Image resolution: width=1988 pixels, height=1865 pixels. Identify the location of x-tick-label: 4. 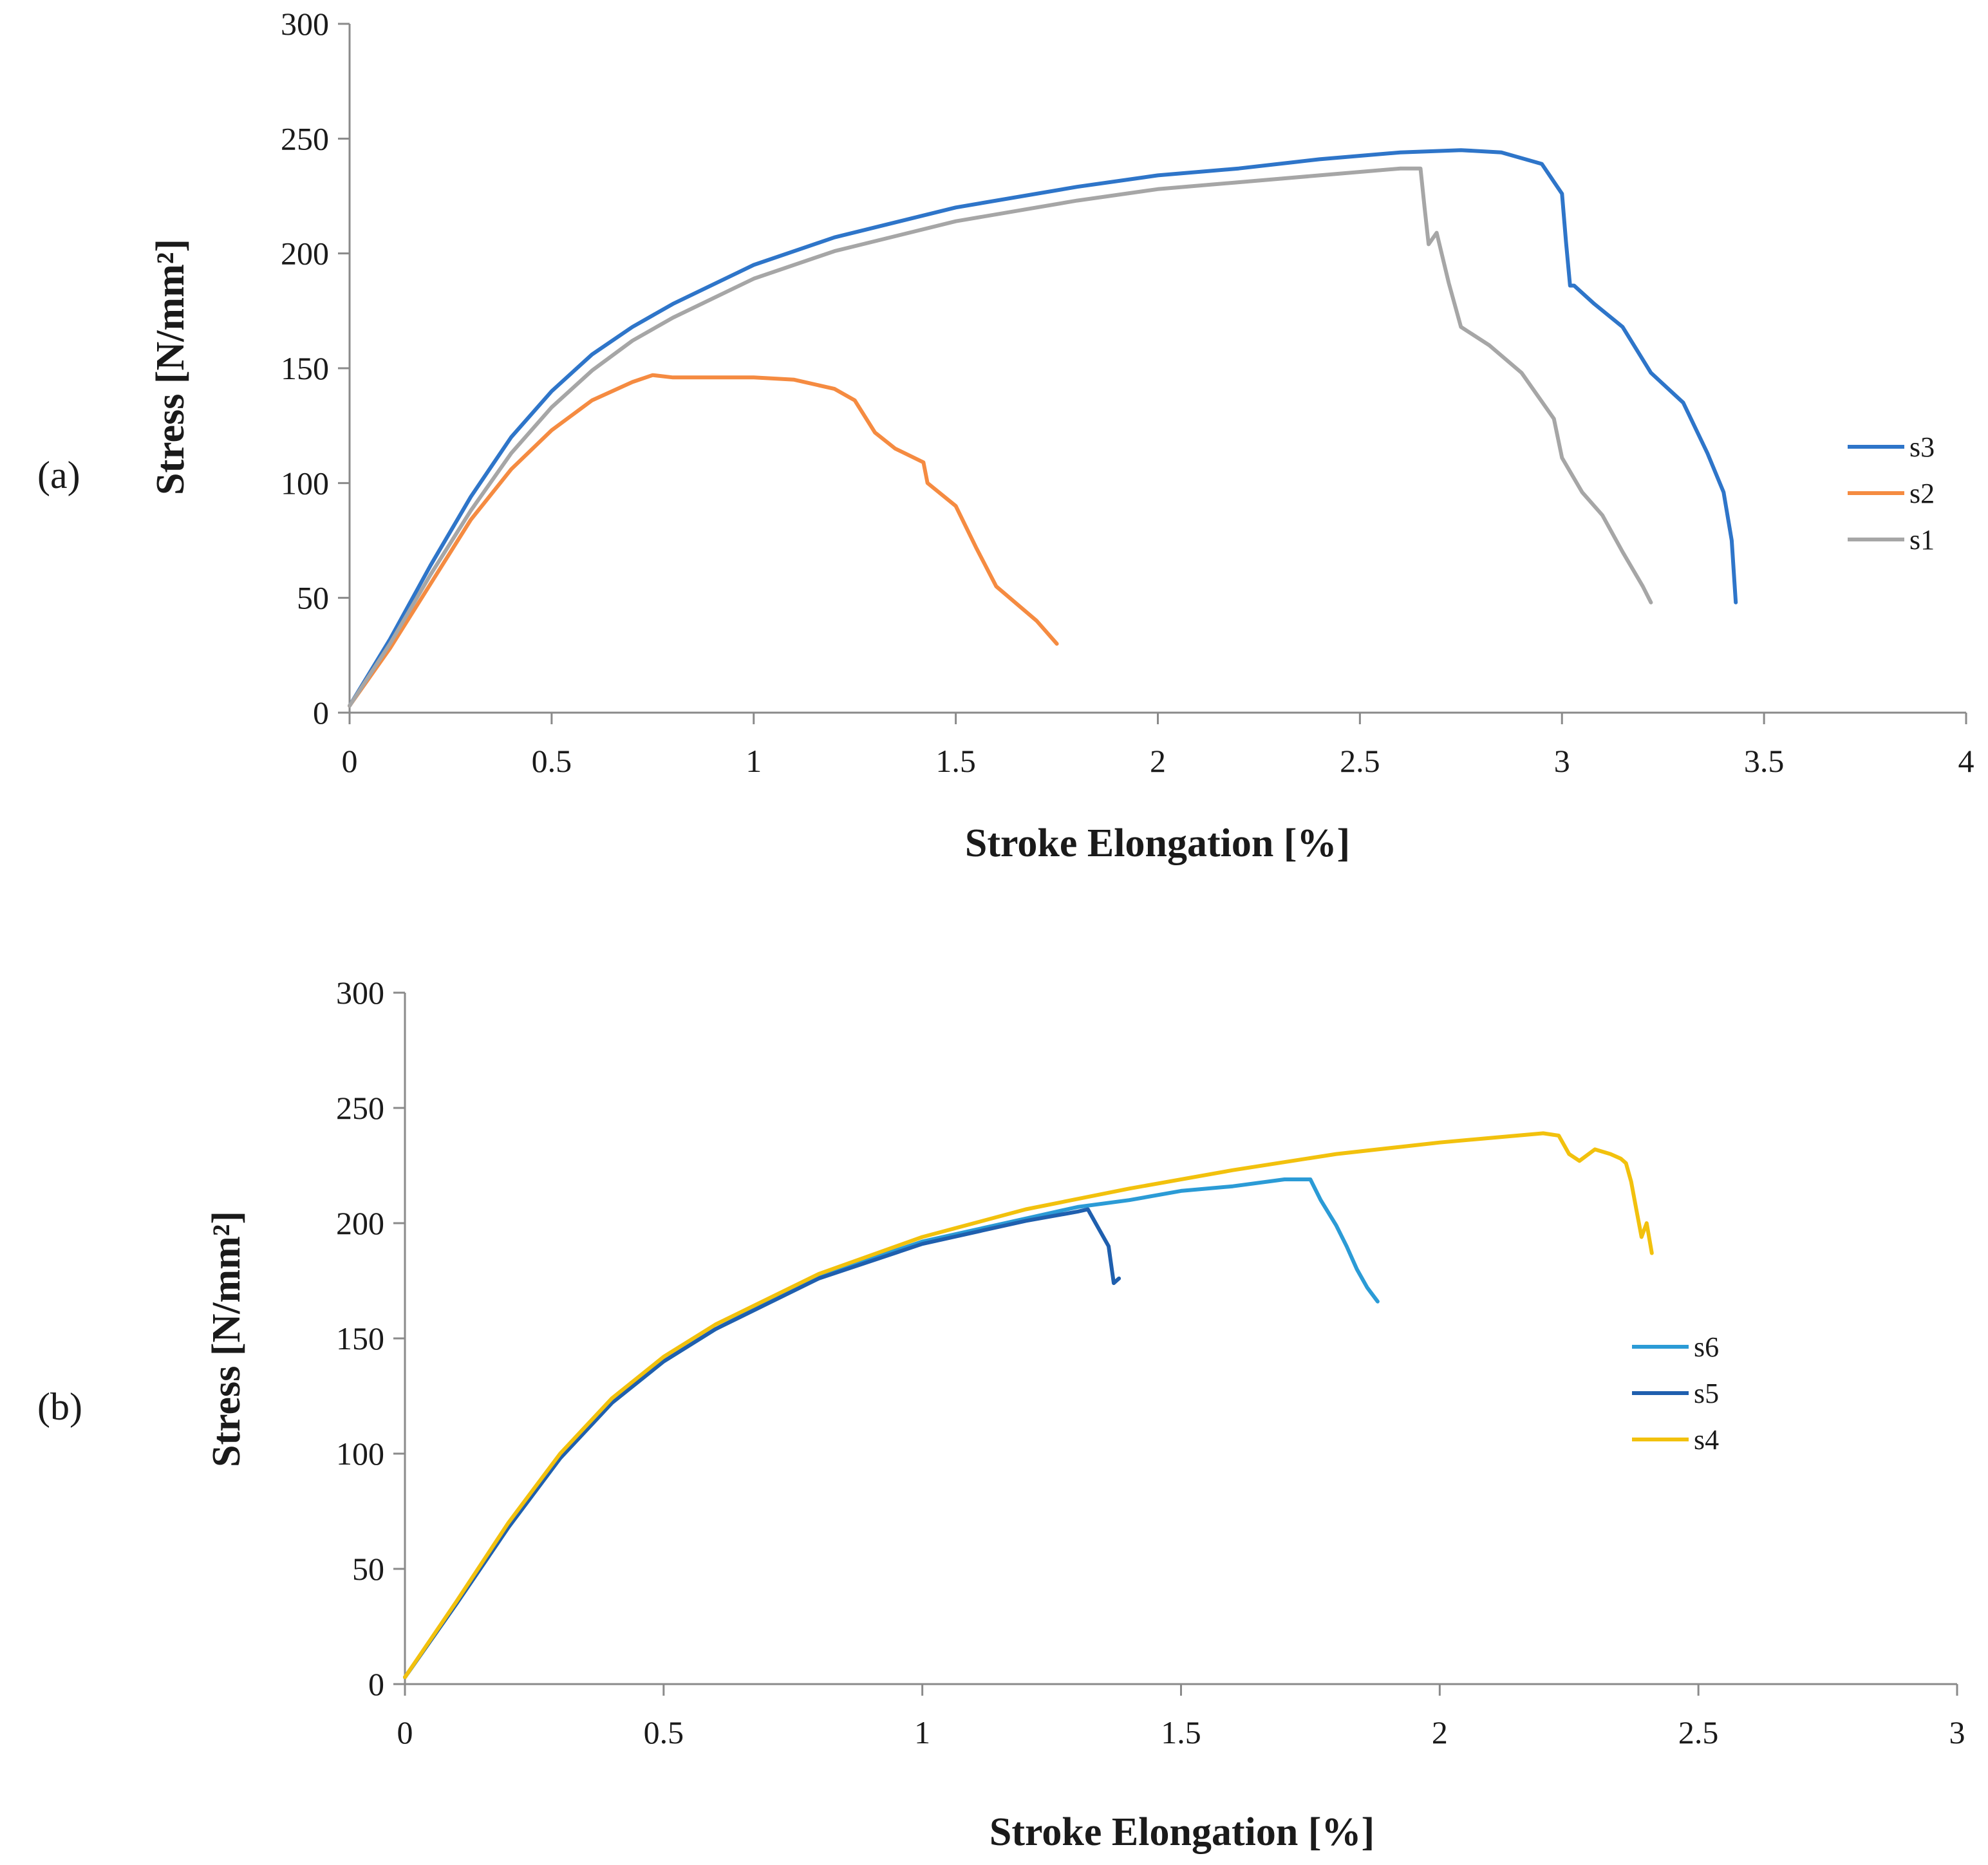
(1966, 761).